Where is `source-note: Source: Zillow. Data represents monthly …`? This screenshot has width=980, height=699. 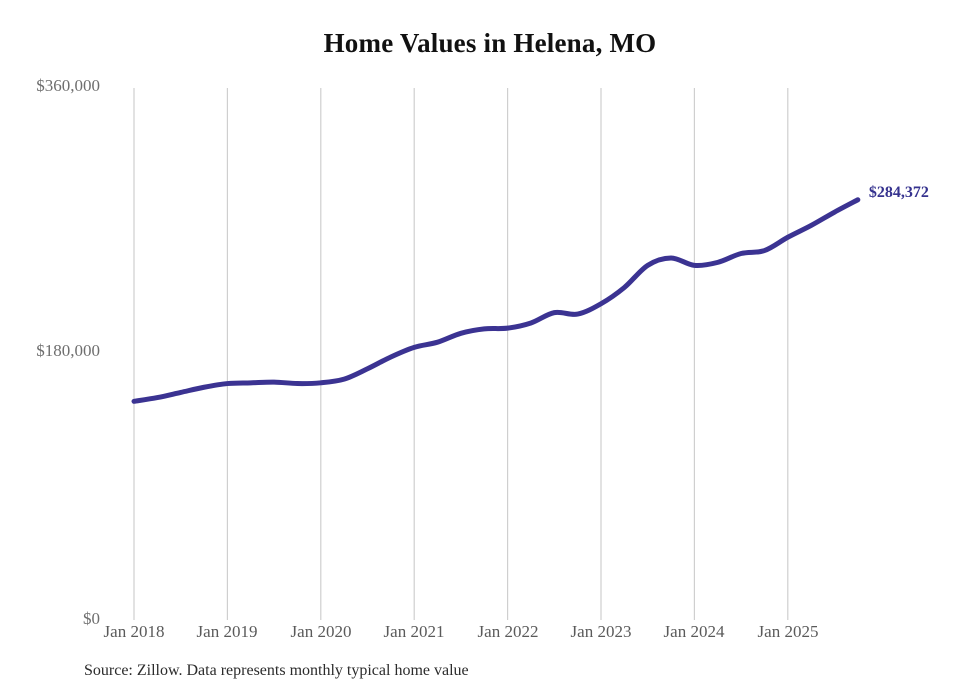 source-note: Source: Zillow. Data represents monthly … is located at coordinates (276, 670).